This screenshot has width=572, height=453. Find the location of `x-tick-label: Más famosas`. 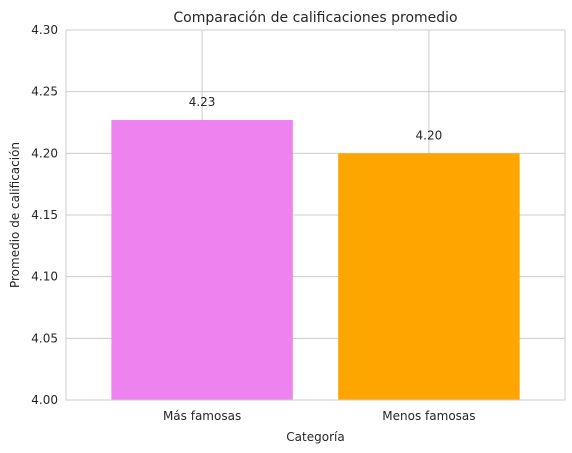

x-tick-label: Más famosas is located at coordinates (202, 416).